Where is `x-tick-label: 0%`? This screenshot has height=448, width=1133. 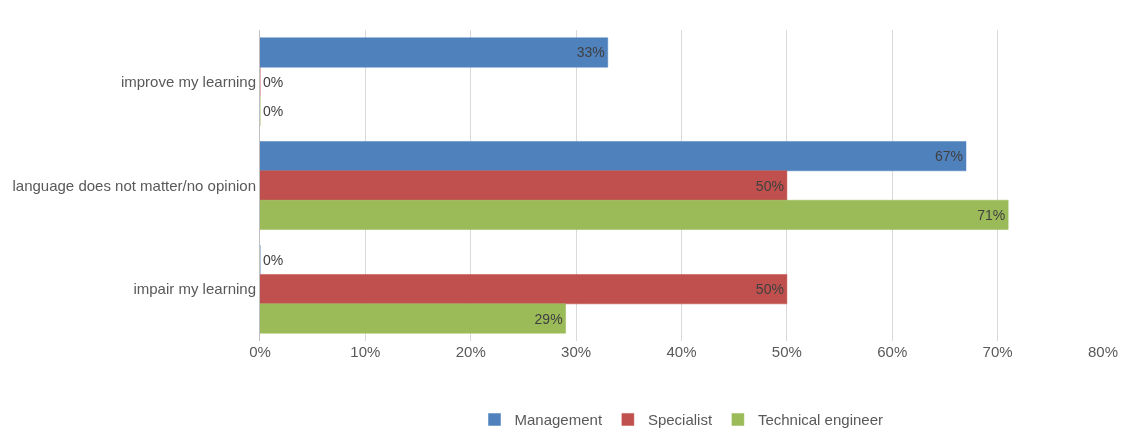
x-tick-label: 0% is located at coordinates (260, 351).